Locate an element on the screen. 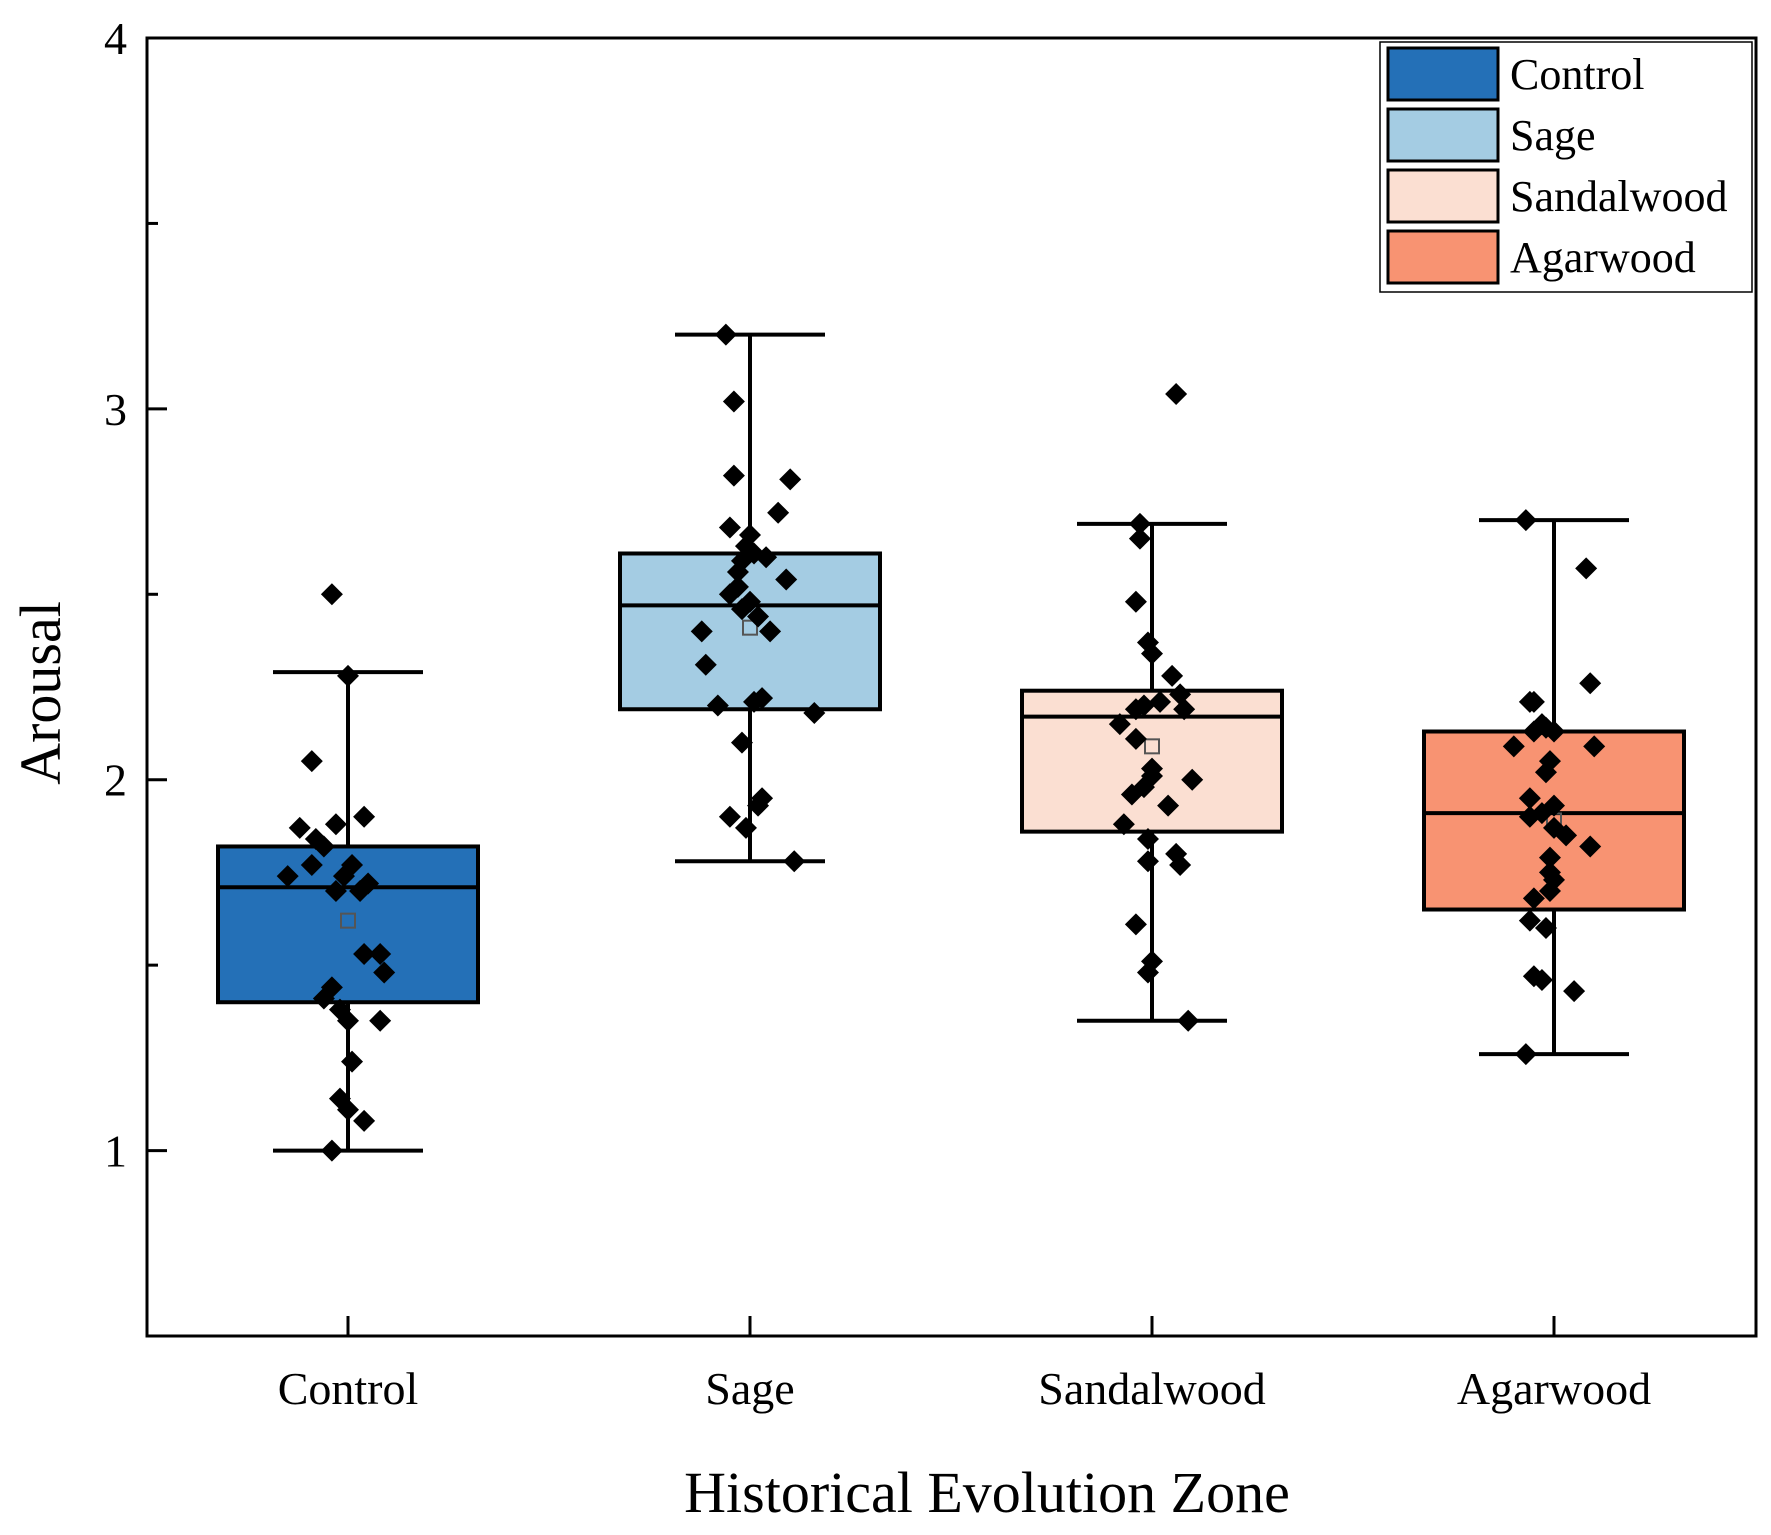  legend-swatch-sage is located at coordinates (1443, 135).